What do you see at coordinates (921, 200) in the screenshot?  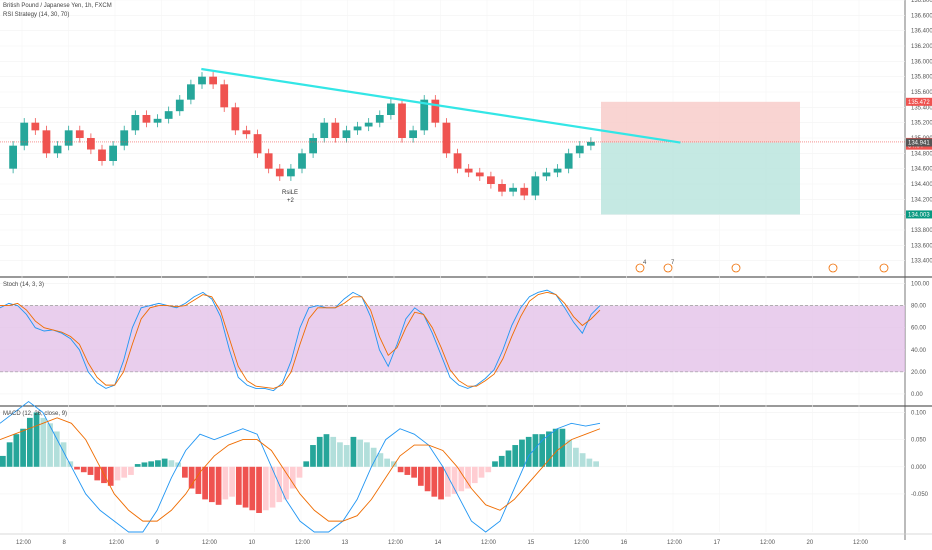 I see `y-tick-label: 134.200` at bounding box center [921, 200].